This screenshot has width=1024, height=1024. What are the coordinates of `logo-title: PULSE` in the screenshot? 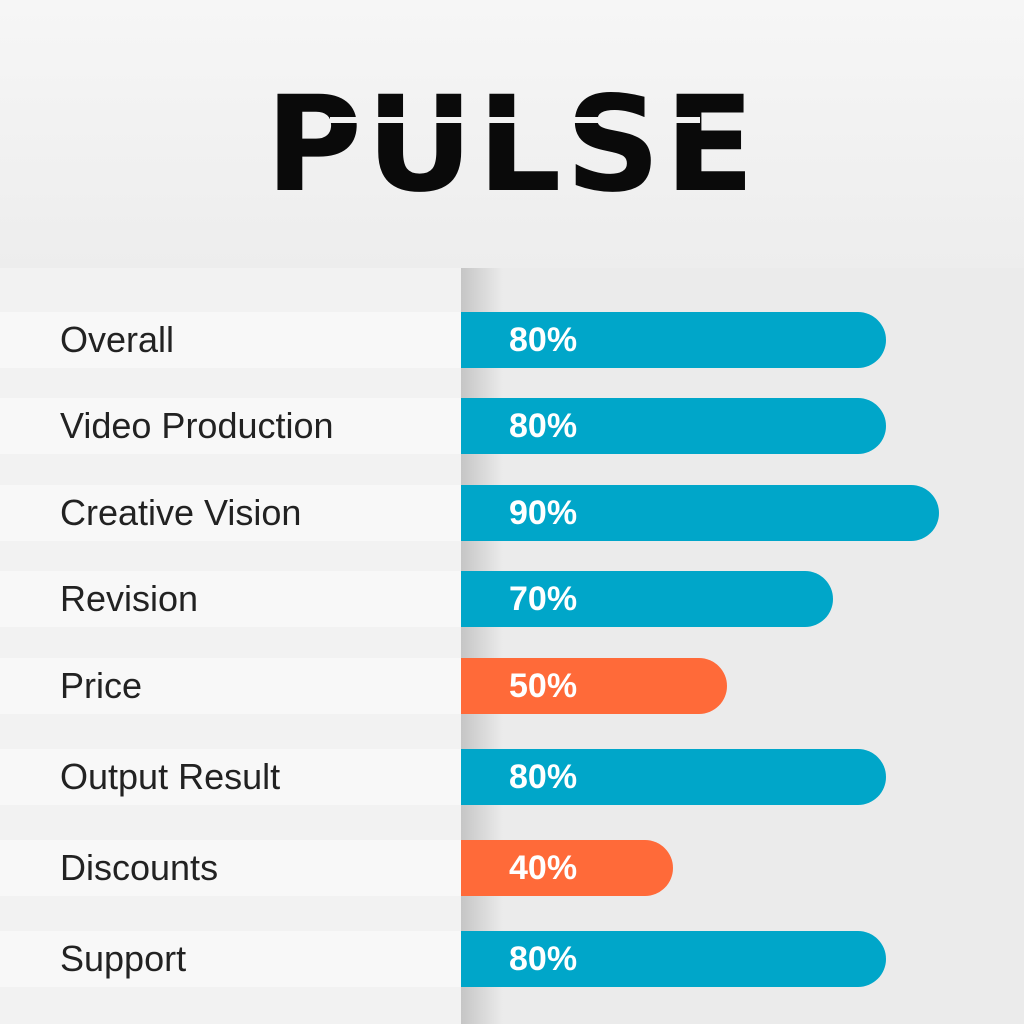 It's located at (511, 145).